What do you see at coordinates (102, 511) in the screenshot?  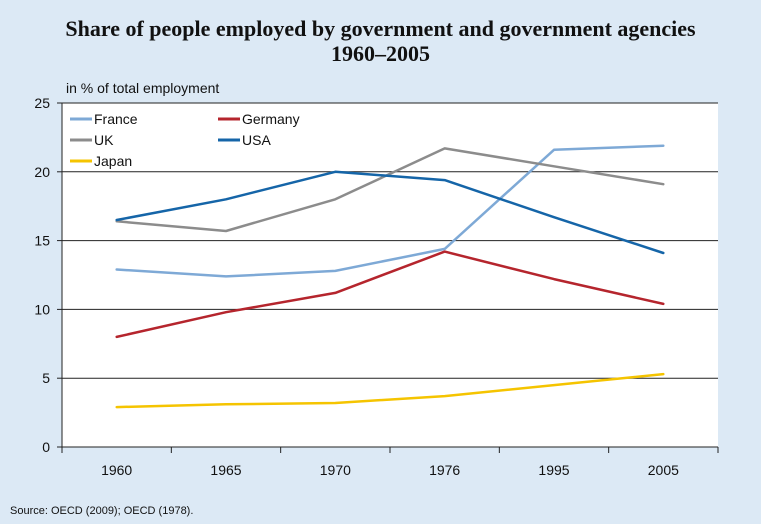 I see `source-note: Source: OECD (2009); OECD (1978).` at bounding box center [102, 511].